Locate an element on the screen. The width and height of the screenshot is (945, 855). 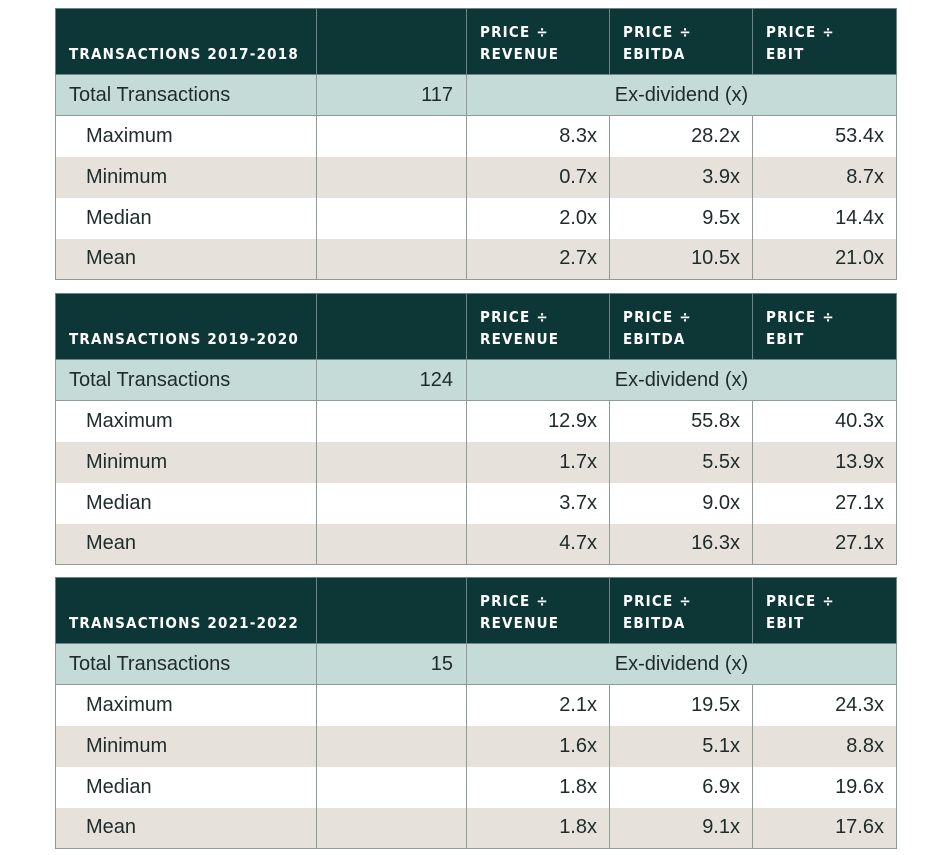
table-row: Mean 4.7x 16.3x 27.1x is located at coordinates (476, 544).